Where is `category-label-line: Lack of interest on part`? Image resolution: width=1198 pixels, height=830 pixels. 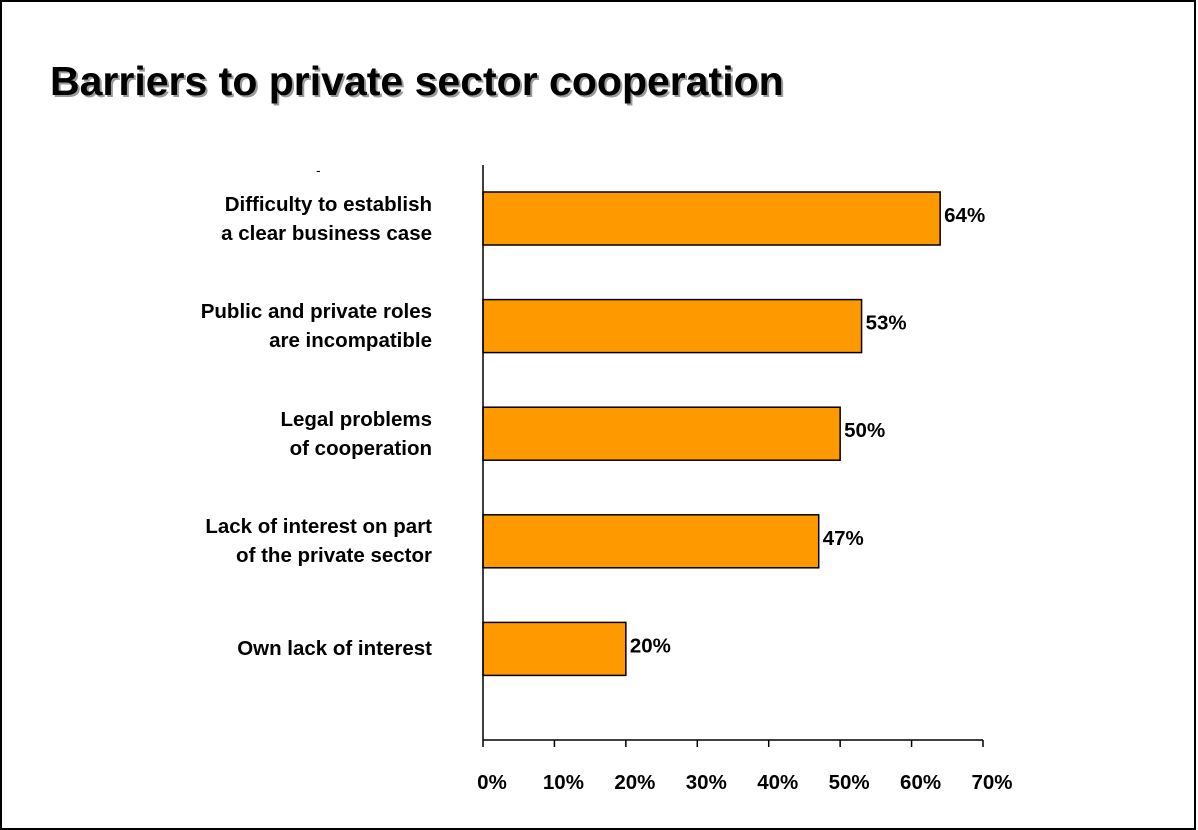
category-label-line: Lack of interest on part is located at coordinates (318, 527).